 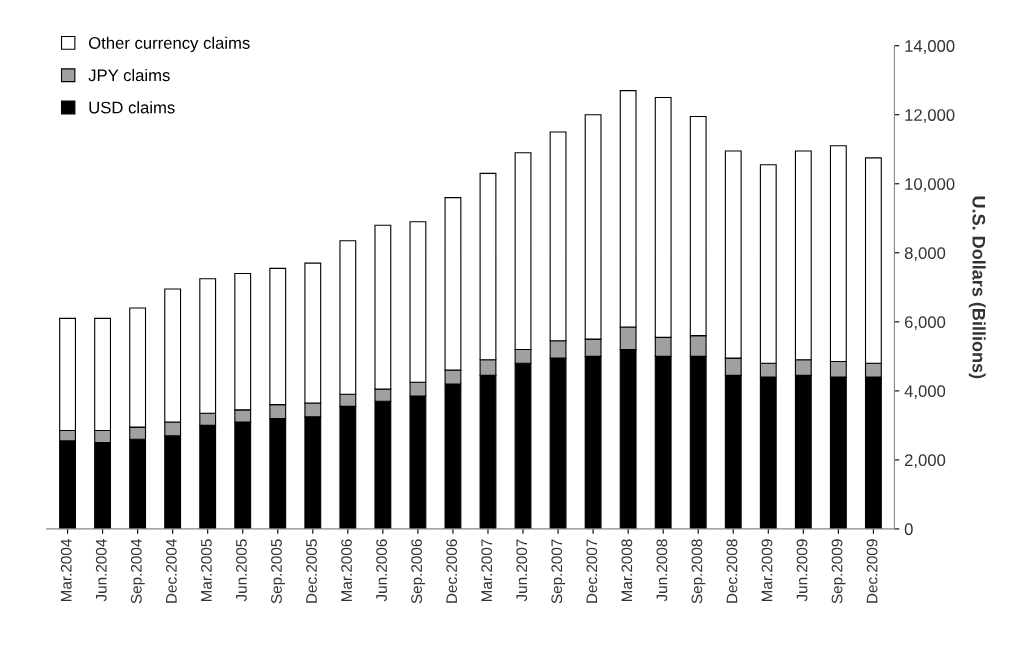 What do you see at coordinates (452, 571) in the screenshot?
I see `x-tick-label: Dec.2006` at bounding box center [452, 571].